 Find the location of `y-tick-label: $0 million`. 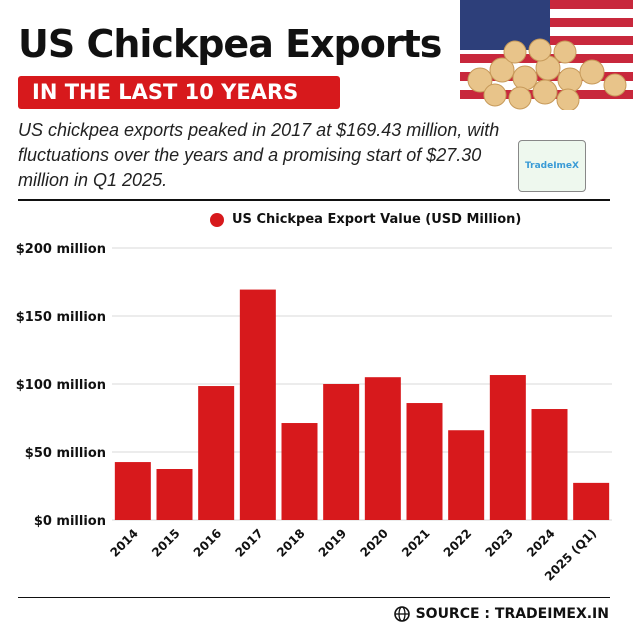

y-tick-label: $0 million is located at coordinates (70, 521).